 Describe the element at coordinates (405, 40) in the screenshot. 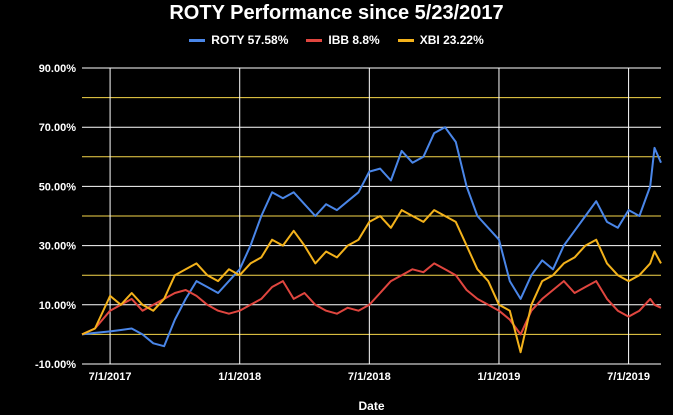

I see `legend-swatch-xbi` at that location.